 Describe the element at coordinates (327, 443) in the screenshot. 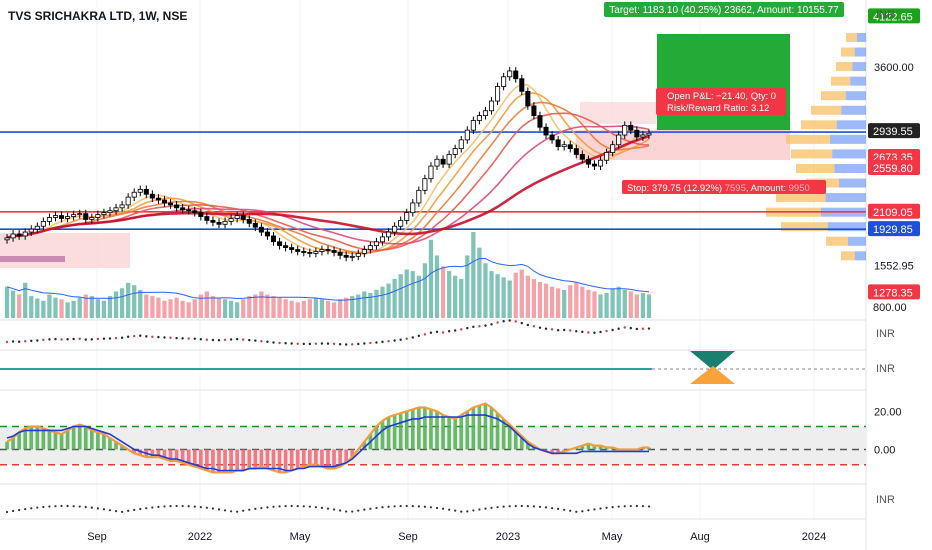

I see `osc-signal-line` at that location.